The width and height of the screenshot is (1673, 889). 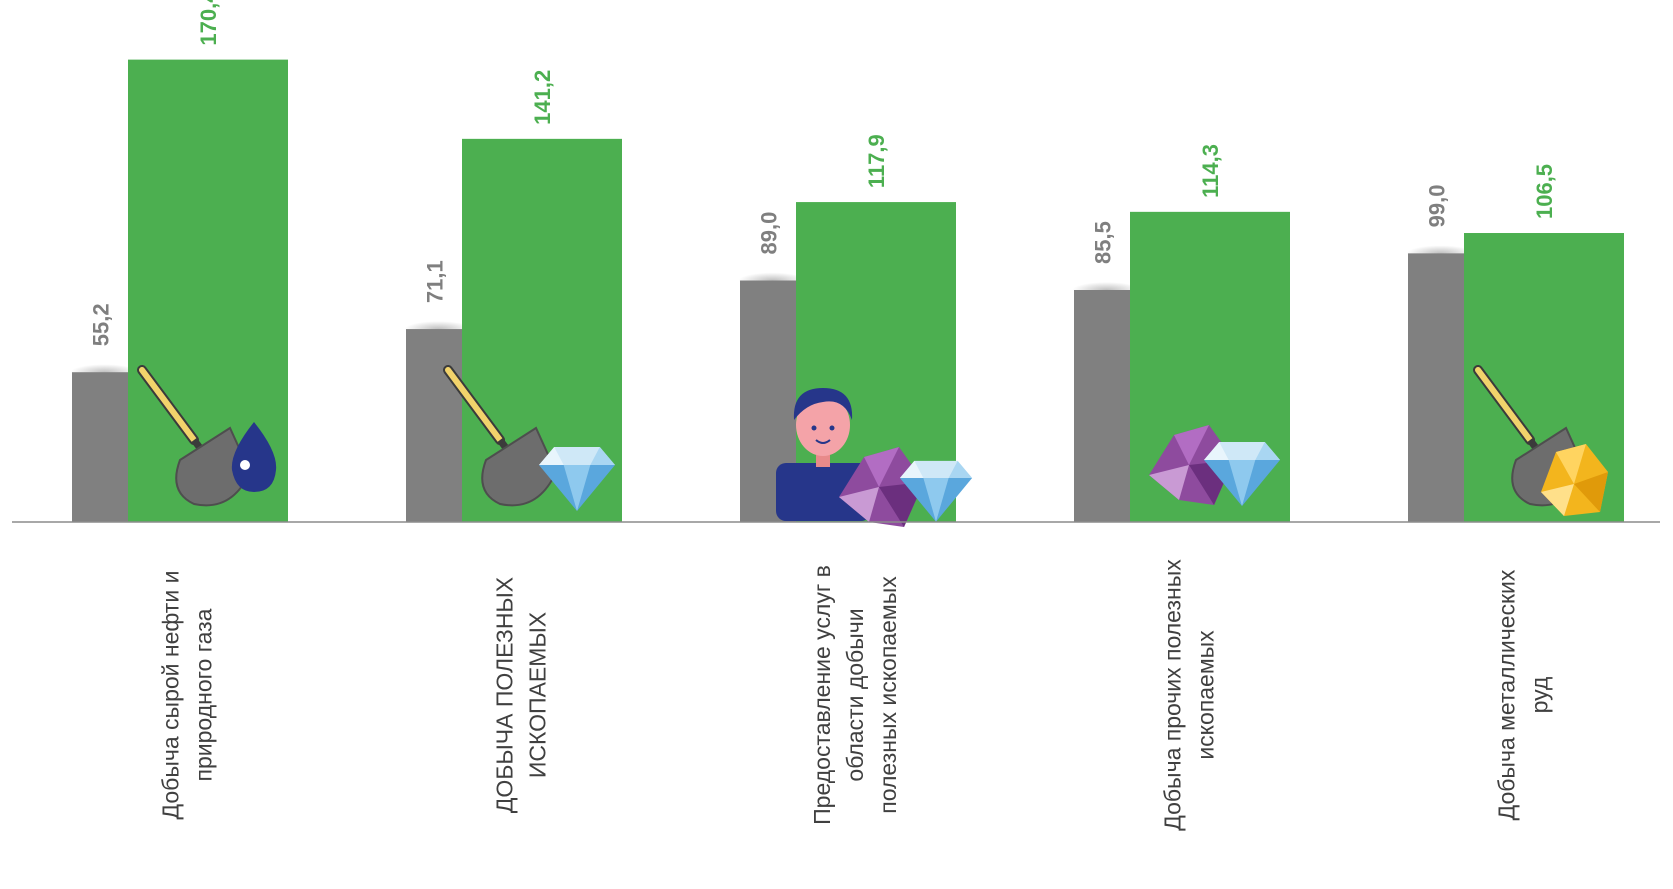 What do you see at coordinates (769, 233) in the screenshot?
I see `data-label-series-1: 89,0` at bounding box center [769, 233].